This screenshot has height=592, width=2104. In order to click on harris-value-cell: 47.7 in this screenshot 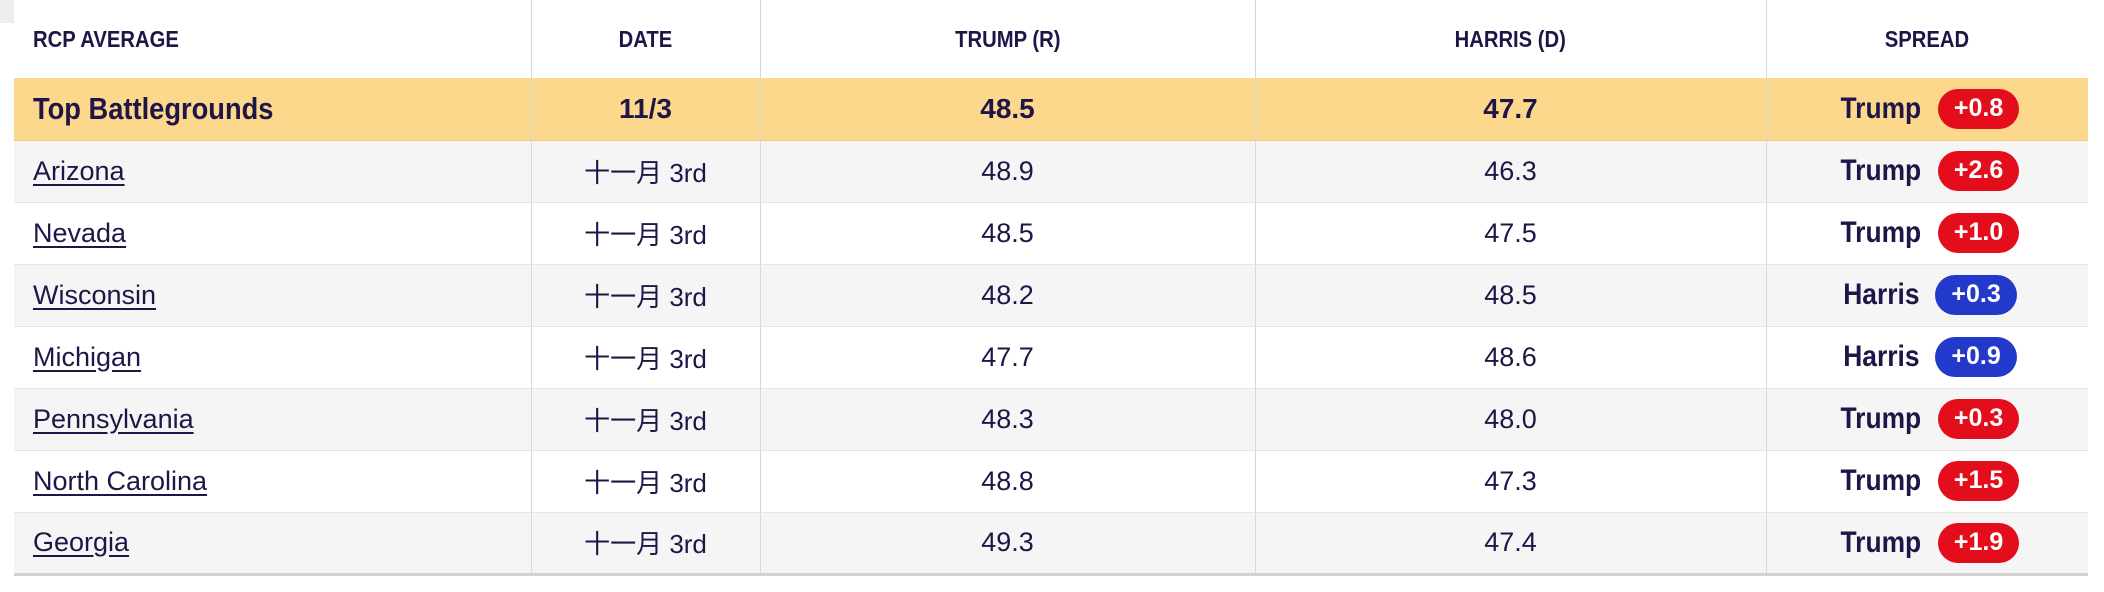, I will do `click(1510, 109)`.